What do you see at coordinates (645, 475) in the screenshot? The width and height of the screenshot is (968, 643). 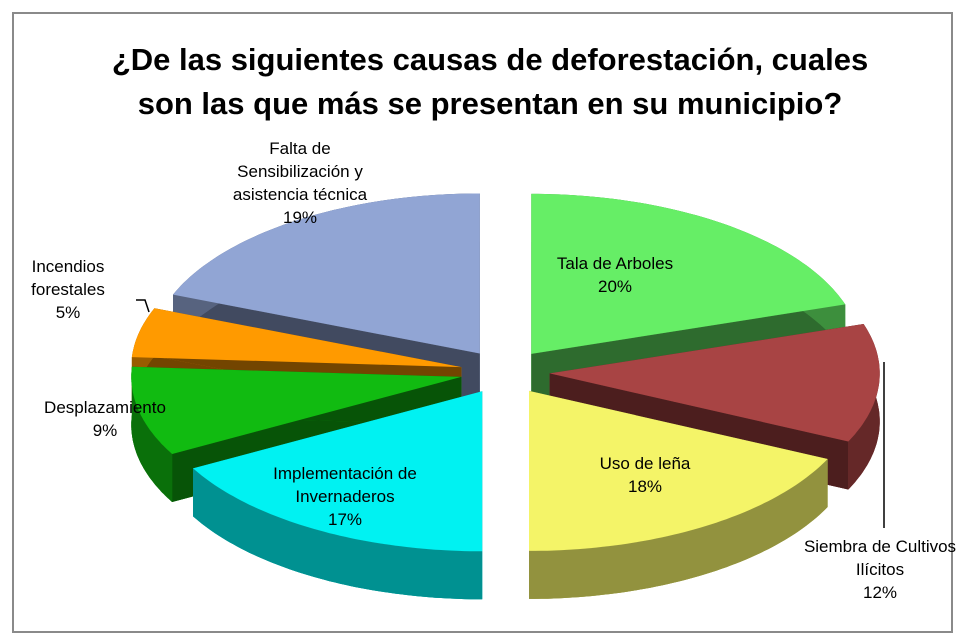 I see `data-label: Uso de leña 18%` at bounding box center [645, 475].